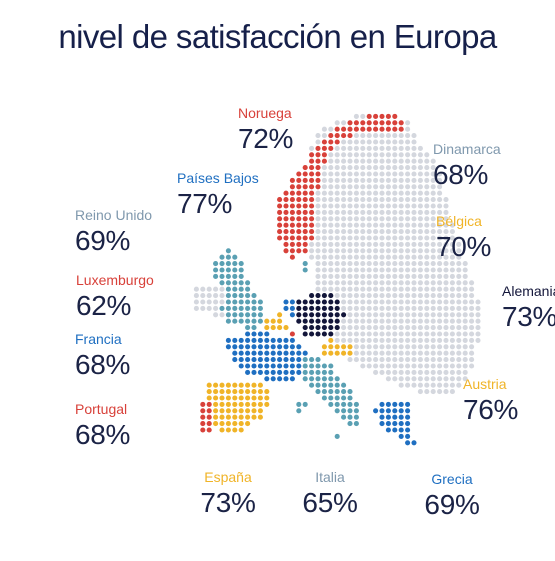 This screenshot has height=561, width=555. Describe the element at coordinates (388, 411) in the screenshot. I see `greece-dot` at that location.